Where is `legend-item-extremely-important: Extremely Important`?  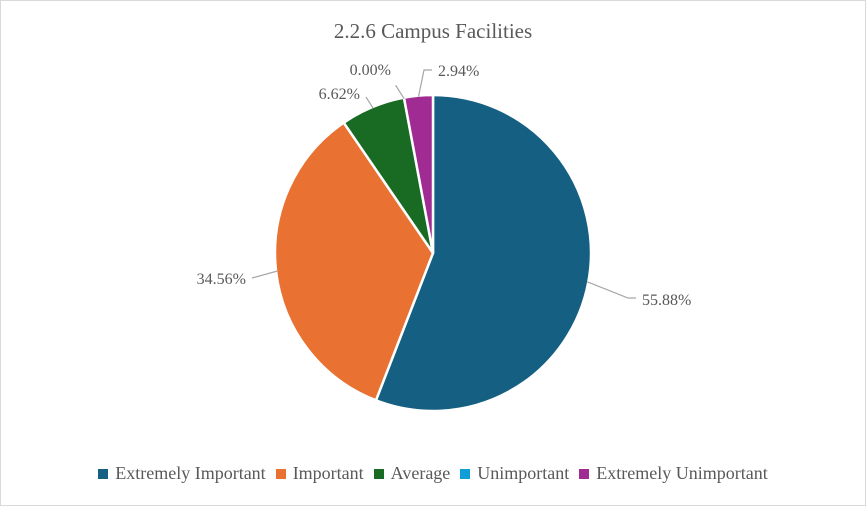 legend-item-extremely-important: Extremely Important is located at coordinates (182, 473).